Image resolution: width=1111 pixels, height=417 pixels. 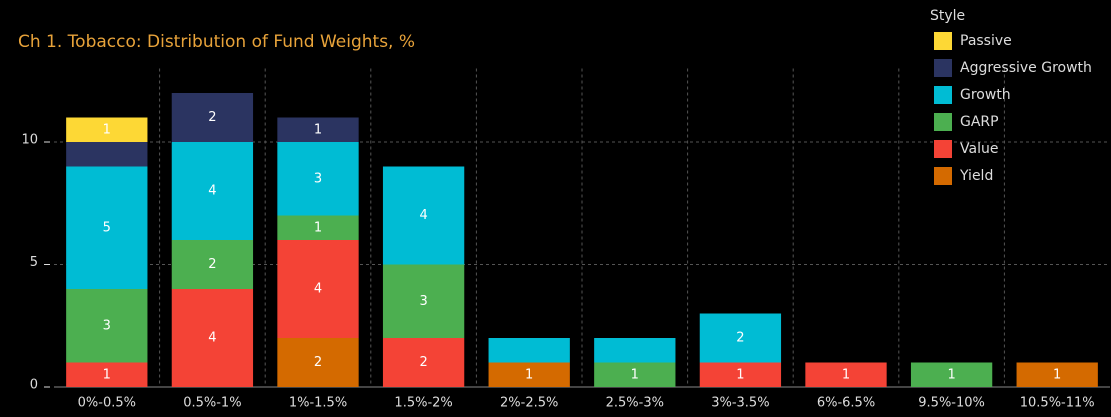 I want to click on x-tick-label: 3%-3.5%, so click(x=740, y=403).